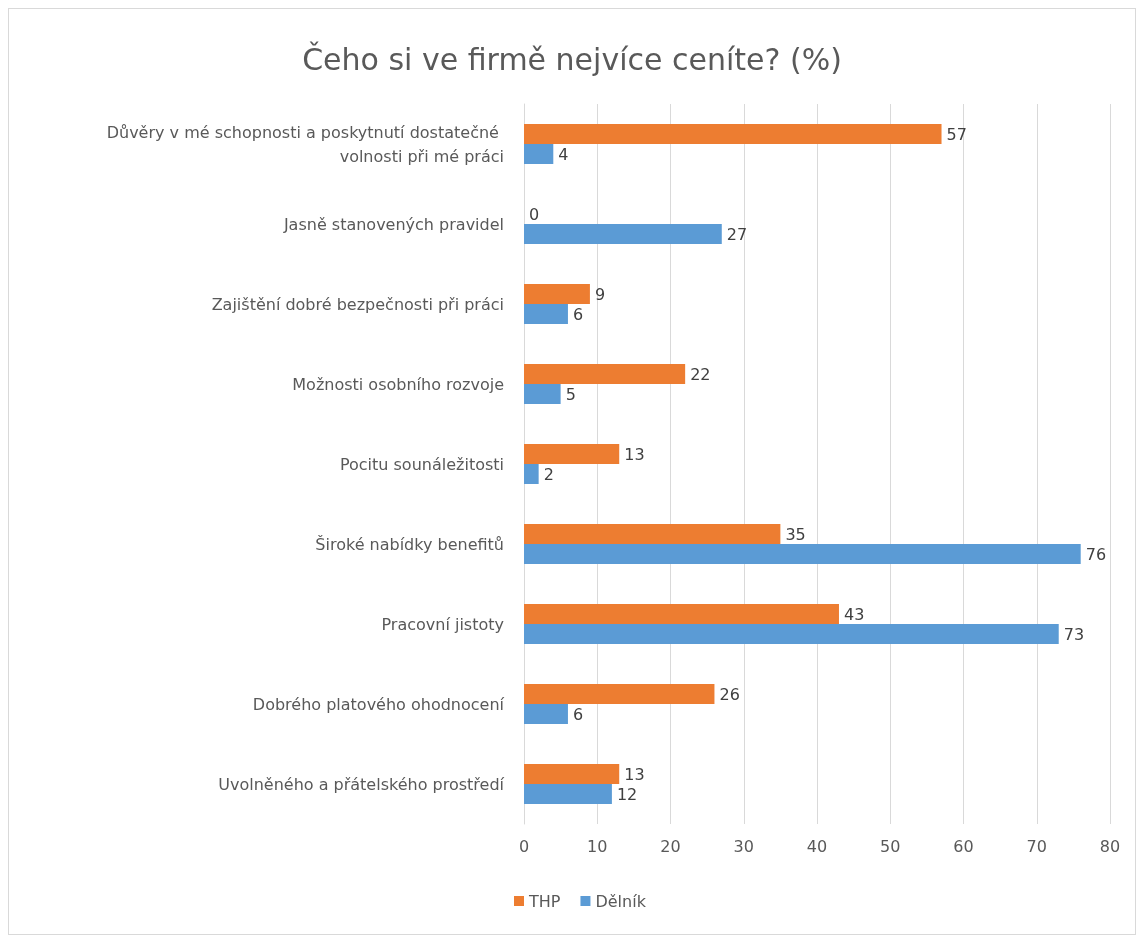  What do you see at coordinates (534, 214) in the screenshot?
I see `data-label: 0` at bounding box center [534, 214].